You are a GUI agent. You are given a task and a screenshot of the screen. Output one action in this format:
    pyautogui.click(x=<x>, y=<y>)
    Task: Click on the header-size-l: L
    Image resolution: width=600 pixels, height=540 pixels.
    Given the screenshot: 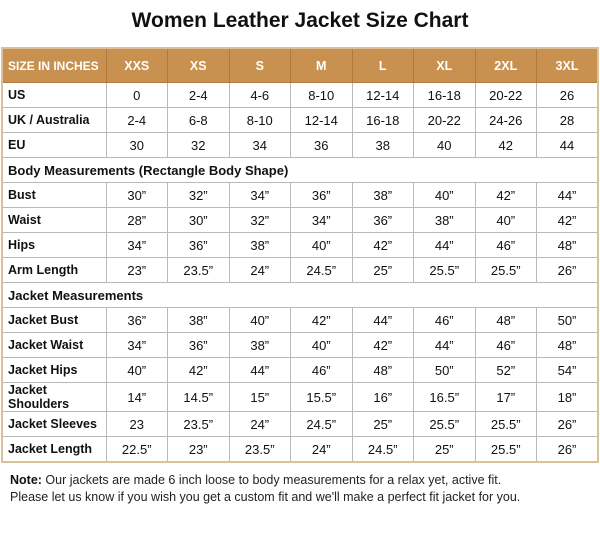 What is the action you would take?
    pyautogui.click(x=382, y=65)
    